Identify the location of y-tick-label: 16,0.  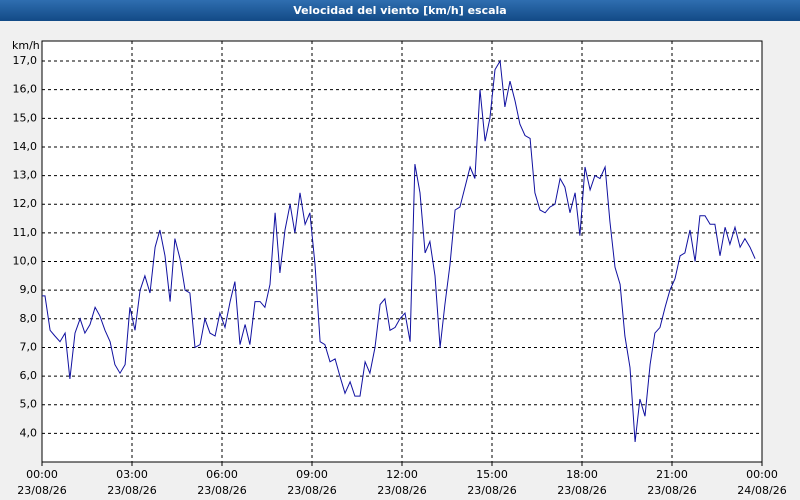
(25, 89).